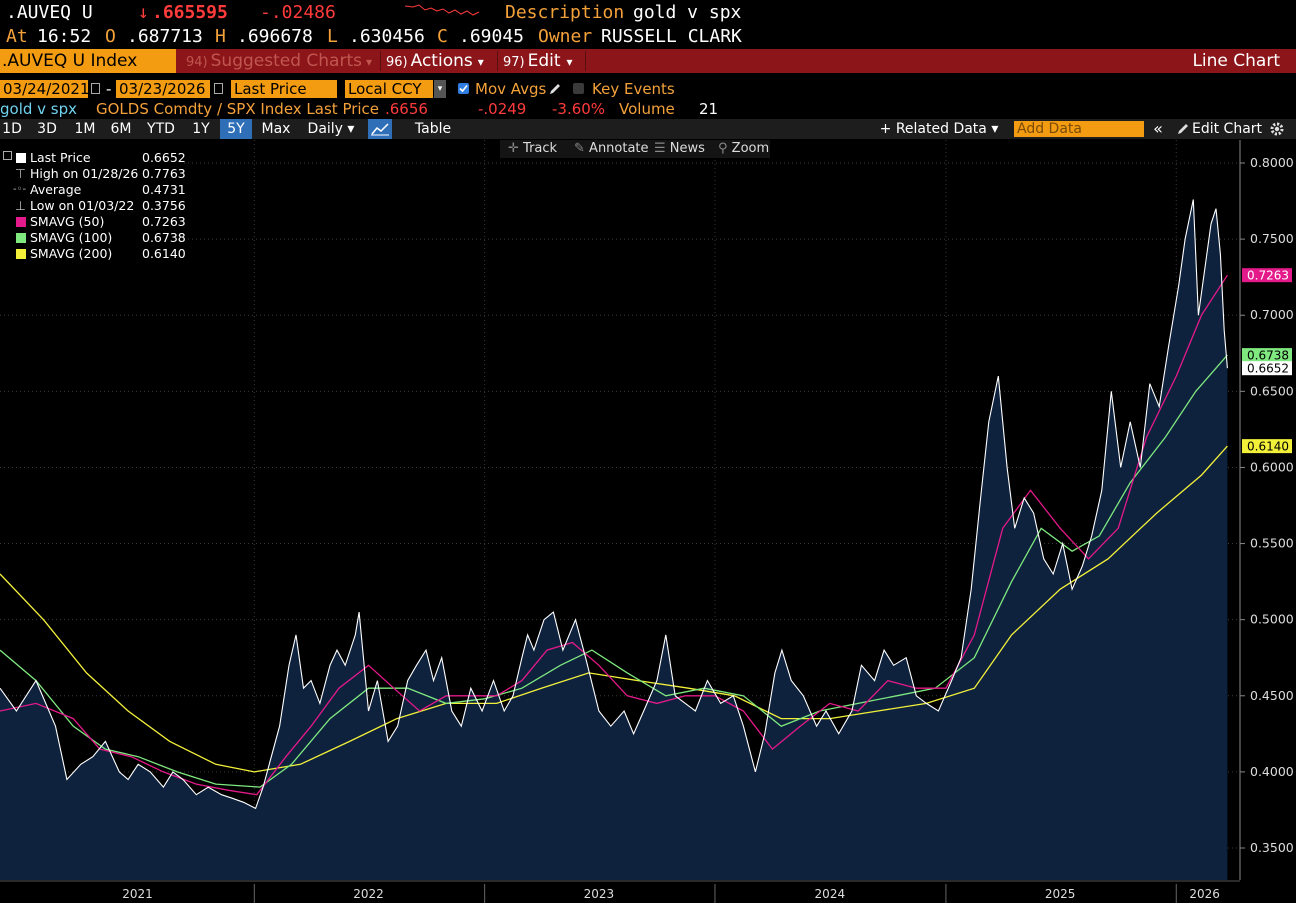  What do you see at coordinates (109, 89) in the screenshot?
I see `date-dash: -` at bounding box center [109, 89].